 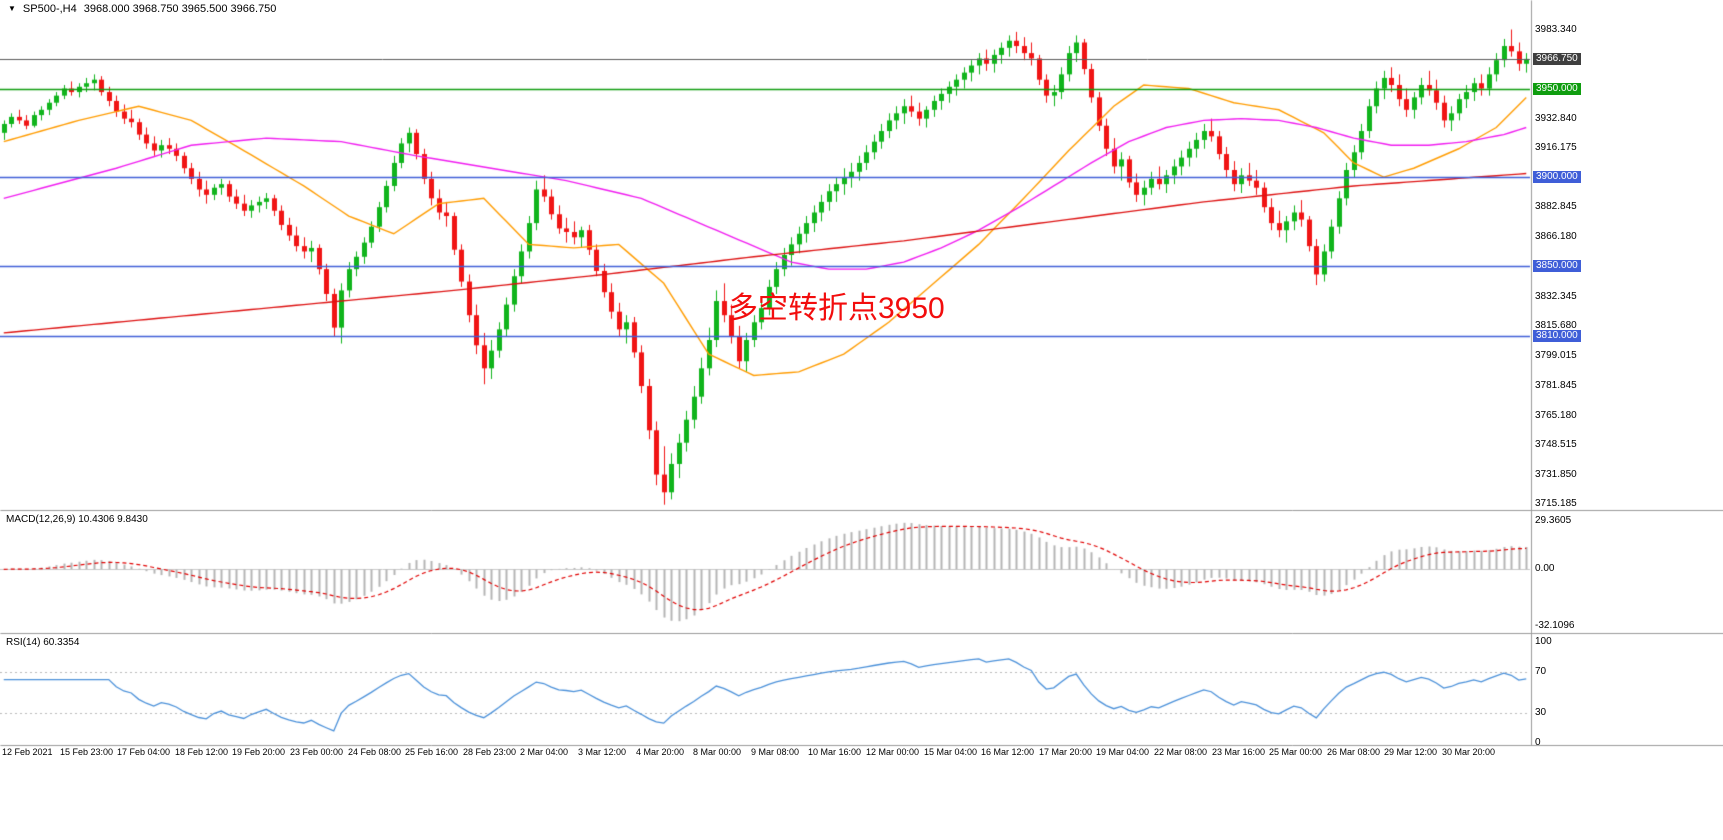 I want to click on price-axis-label: 3916.175, so click(x=1556, y=147).